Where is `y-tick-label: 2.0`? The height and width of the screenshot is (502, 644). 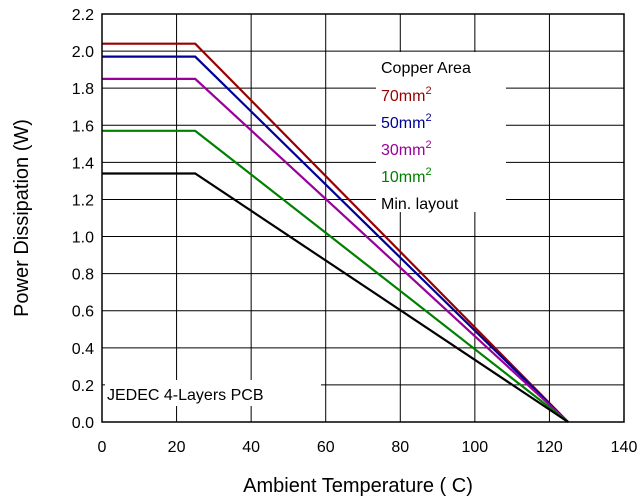
y-tick-label: 2.0 is located at coordinates (83, 52).